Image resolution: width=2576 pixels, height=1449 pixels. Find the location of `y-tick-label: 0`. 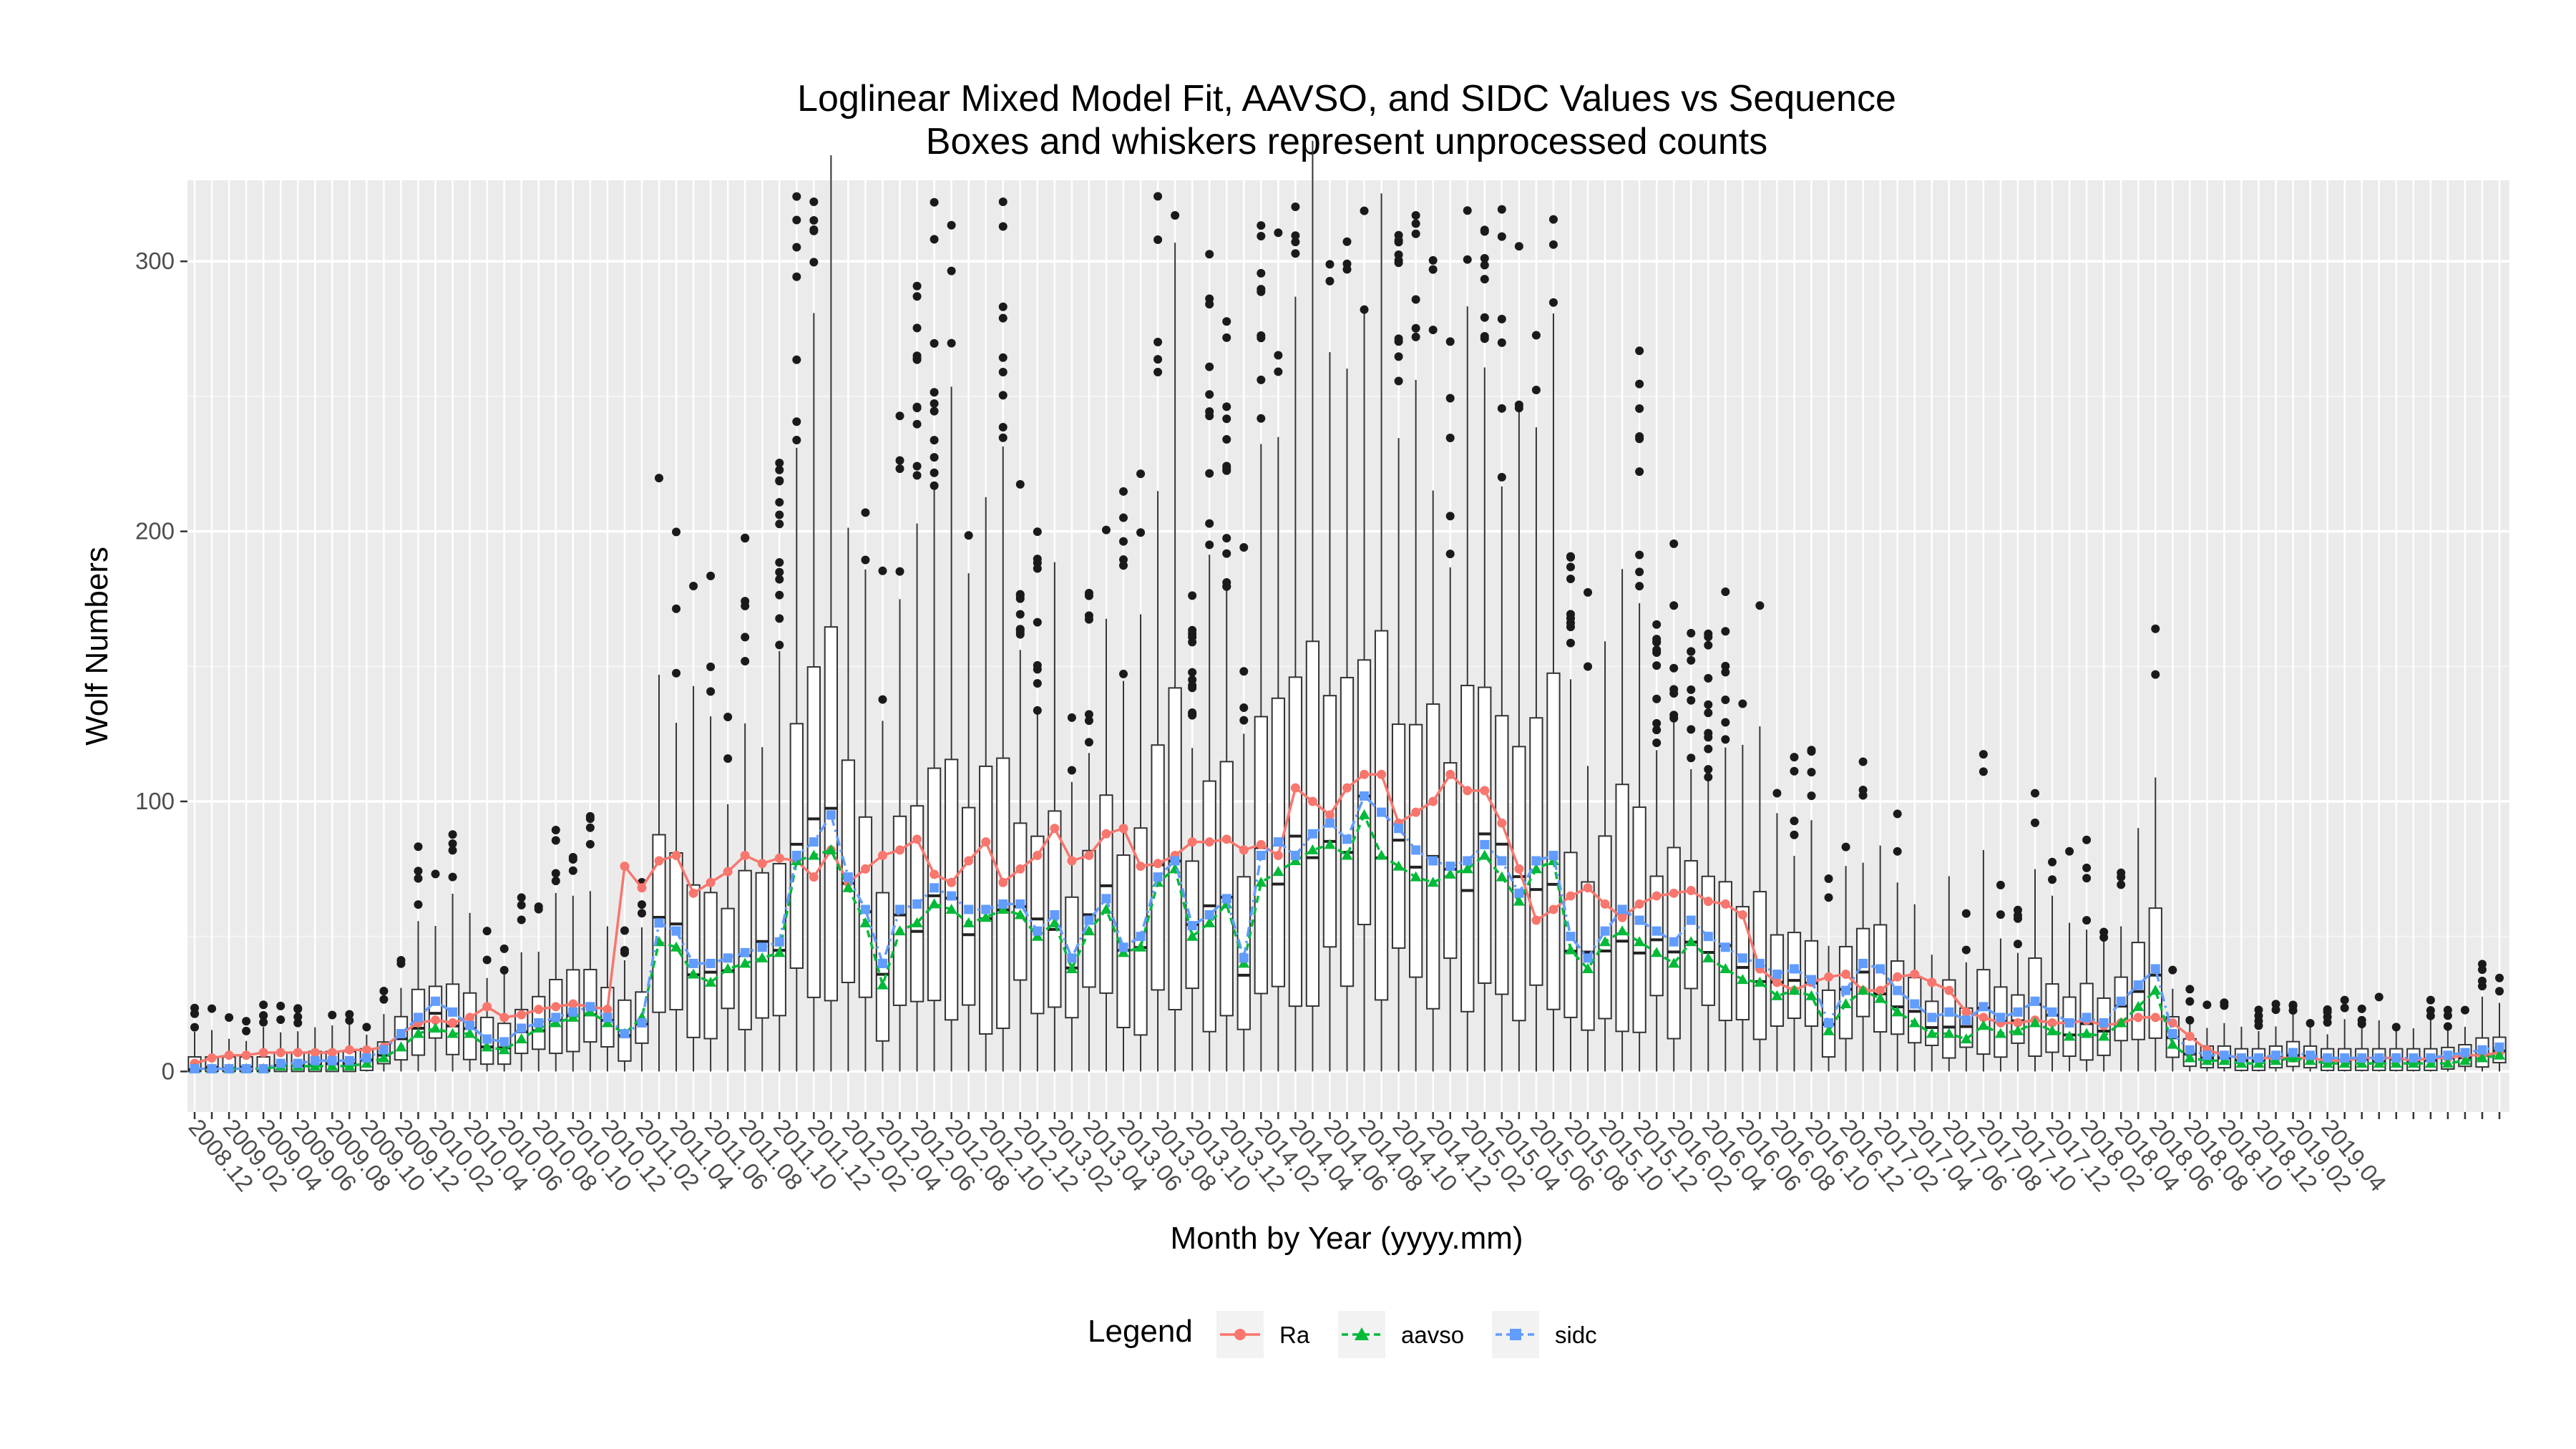

y-tick-label: 0 is located at coordinates (168, 1071).